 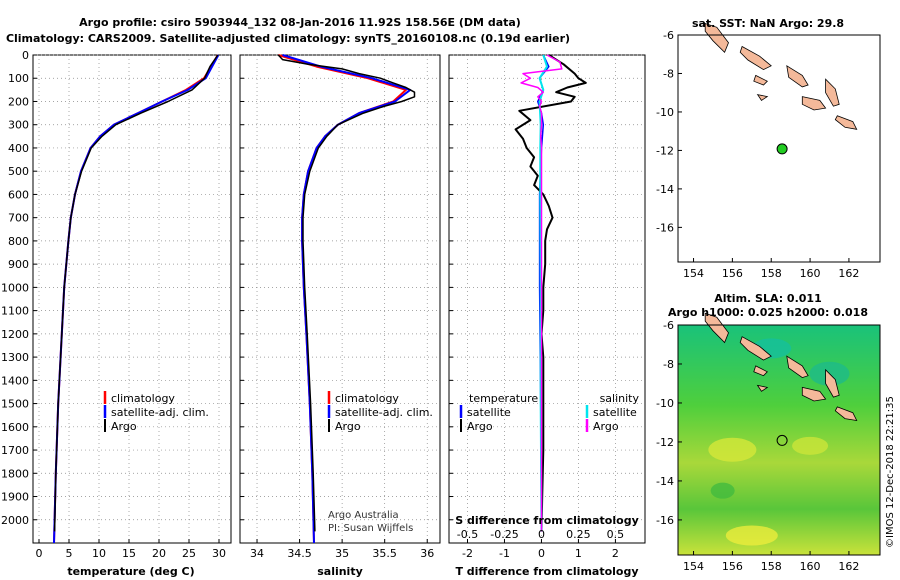 I want to click on depth-tick-label: 1900, so click(x=15, y=497).